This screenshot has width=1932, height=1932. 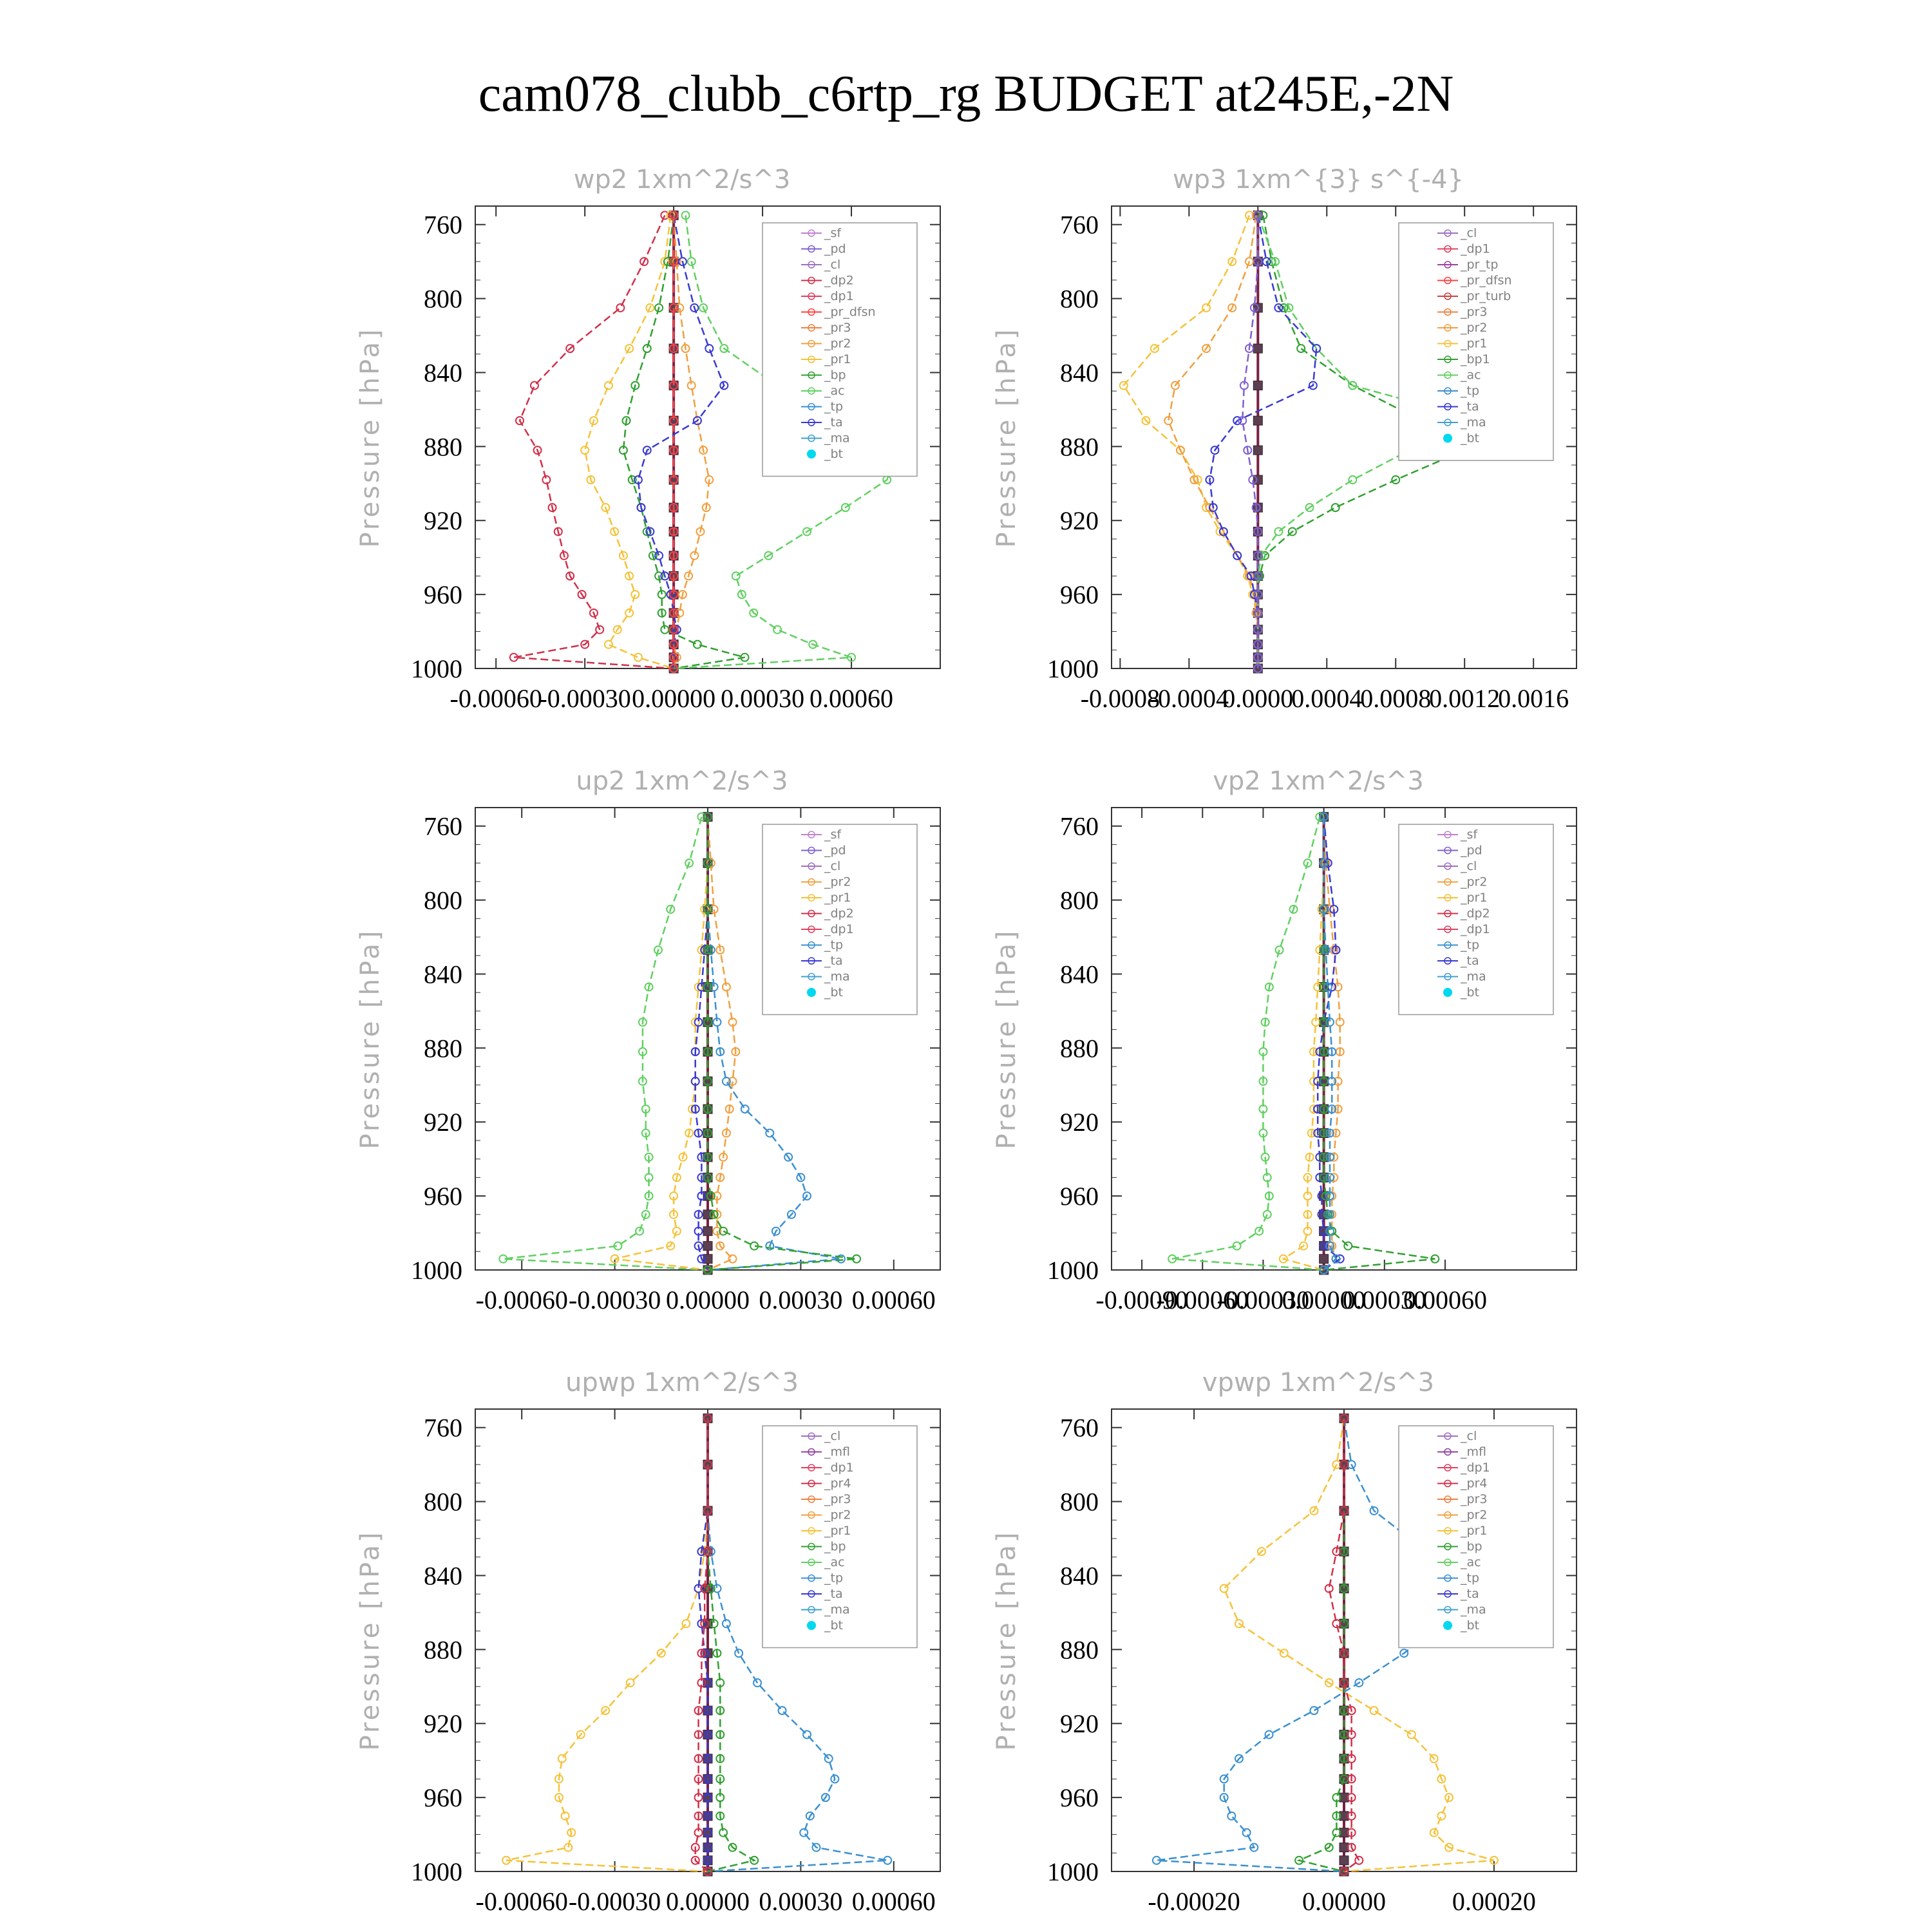 What do you see at coordinates (1479, 265) in the screenshot?
I see `legend-label: _pr_tp` at bounding box center [1479, 265].